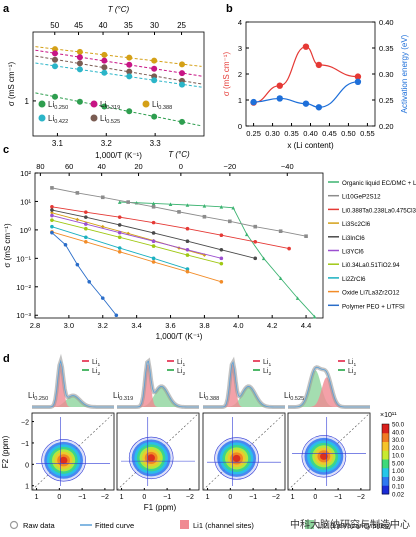 The width and height of the screenshot is (416, 537). Describe the element at coordinates (398, 479) in the screenshot. I see `colorbar-tick-label: 0.30` at that location.